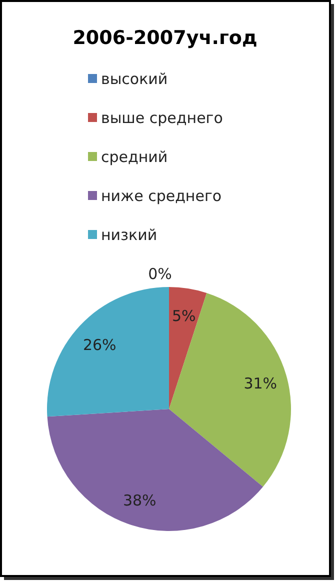 The width and height of the screenshot is (336, 582). What do you see at coordinates (134, 157) in the screenshot?
I see `legend-label: средний` at bounding box center [134, 157].